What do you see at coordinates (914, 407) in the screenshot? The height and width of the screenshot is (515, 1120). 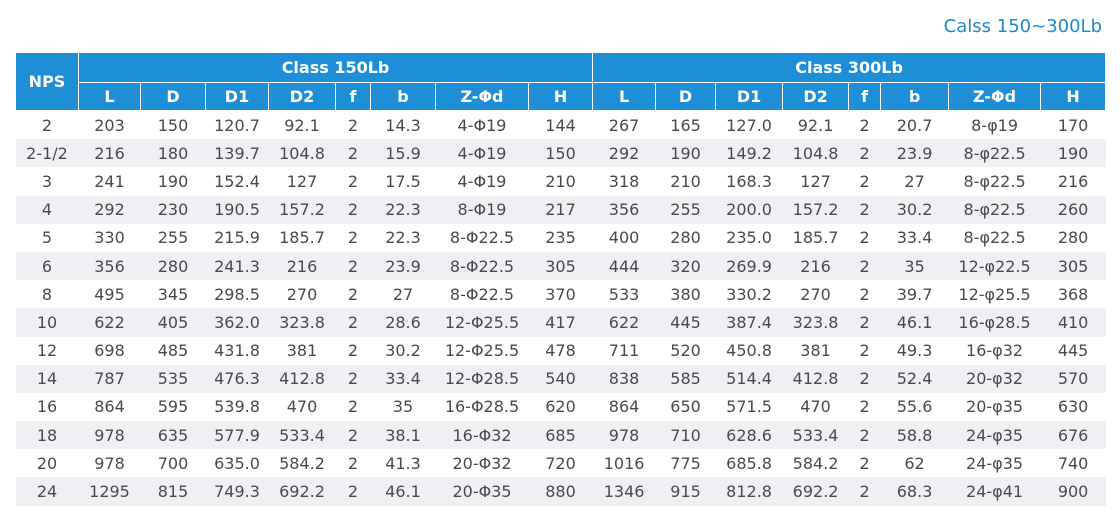 I see `table-cell: 55.6` at bounding box center [914, 407].